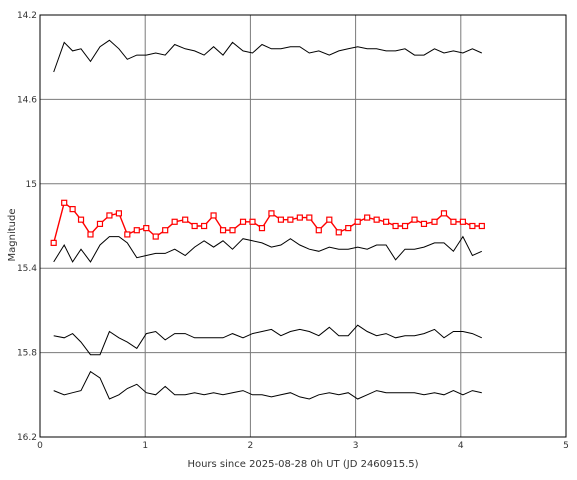 The image size is (577, 480). What do you see at coordinates (31, 185) in the screenshot?
I see `y-tick-label: 15` at bounding box center [31, 185].